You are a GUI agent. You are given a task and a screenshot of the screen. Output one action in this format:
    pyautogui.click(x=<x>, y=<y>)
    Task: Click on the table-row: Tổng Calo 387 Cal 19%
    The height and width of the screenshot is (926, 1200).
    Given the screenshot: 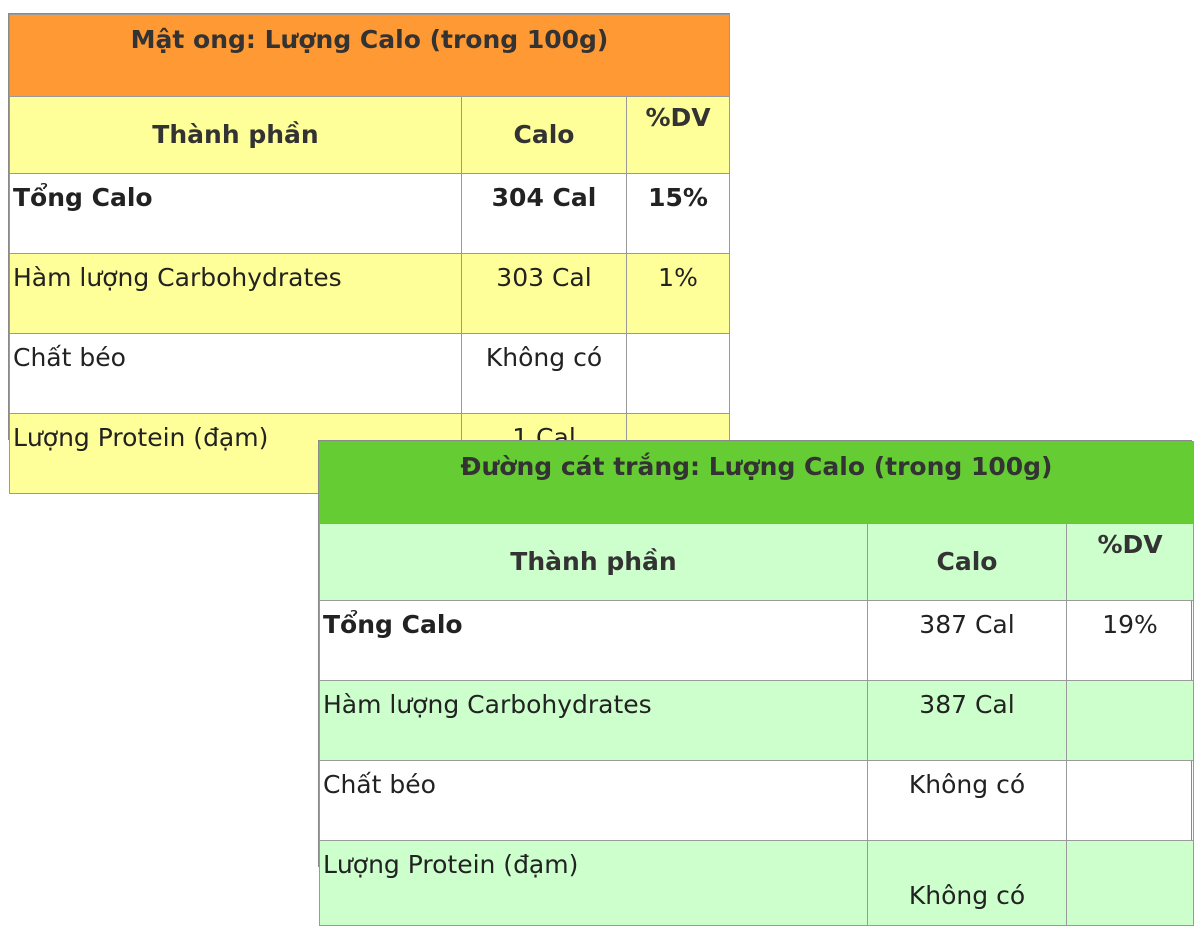 What is the action you would take?
    pyautogui.click(x=757, y=640)
    